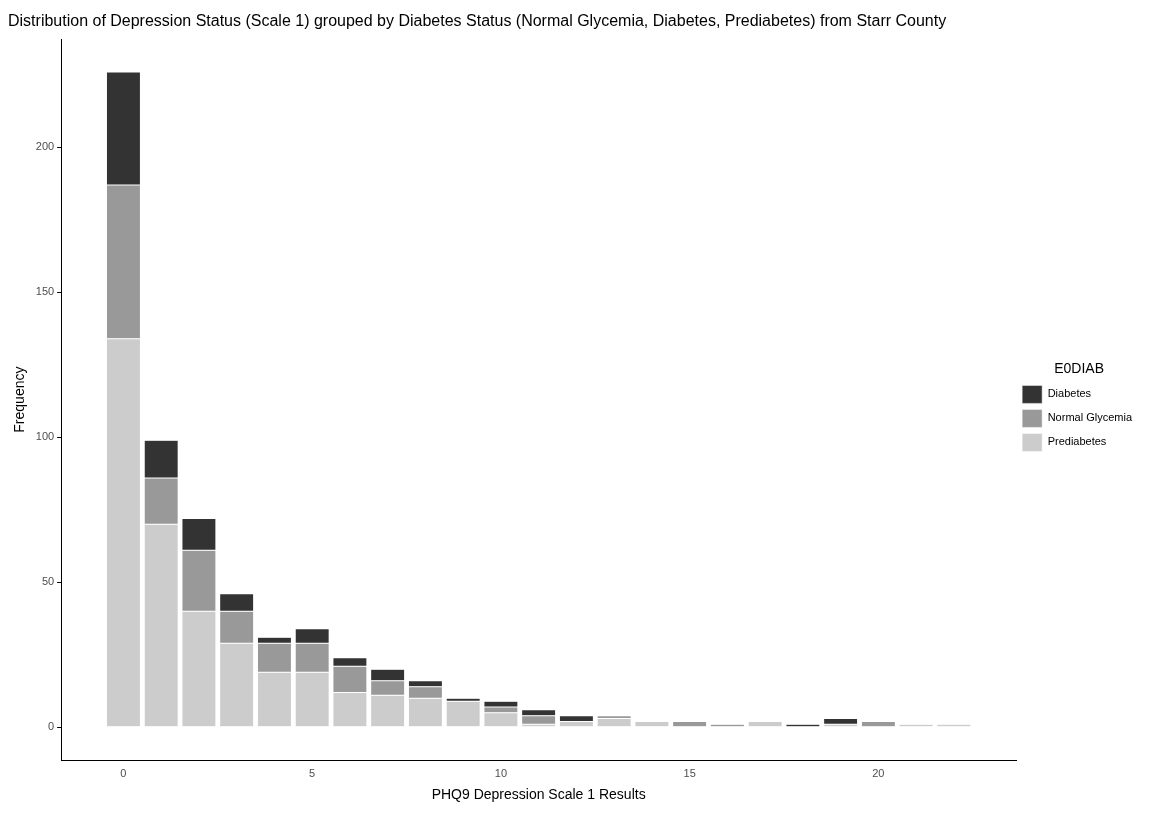 This screenshot has width=1160, height=819. I want to click on legend-label: Prediabetes, so click(1077, 441).